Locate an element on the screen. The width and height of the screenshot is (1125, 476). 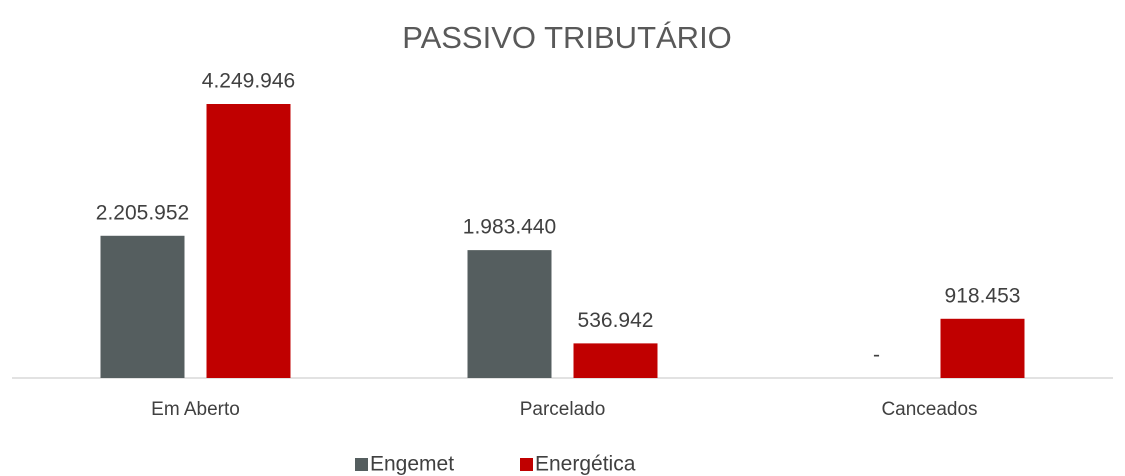
legend-label: Engemet is located at coordinates (412, 464).